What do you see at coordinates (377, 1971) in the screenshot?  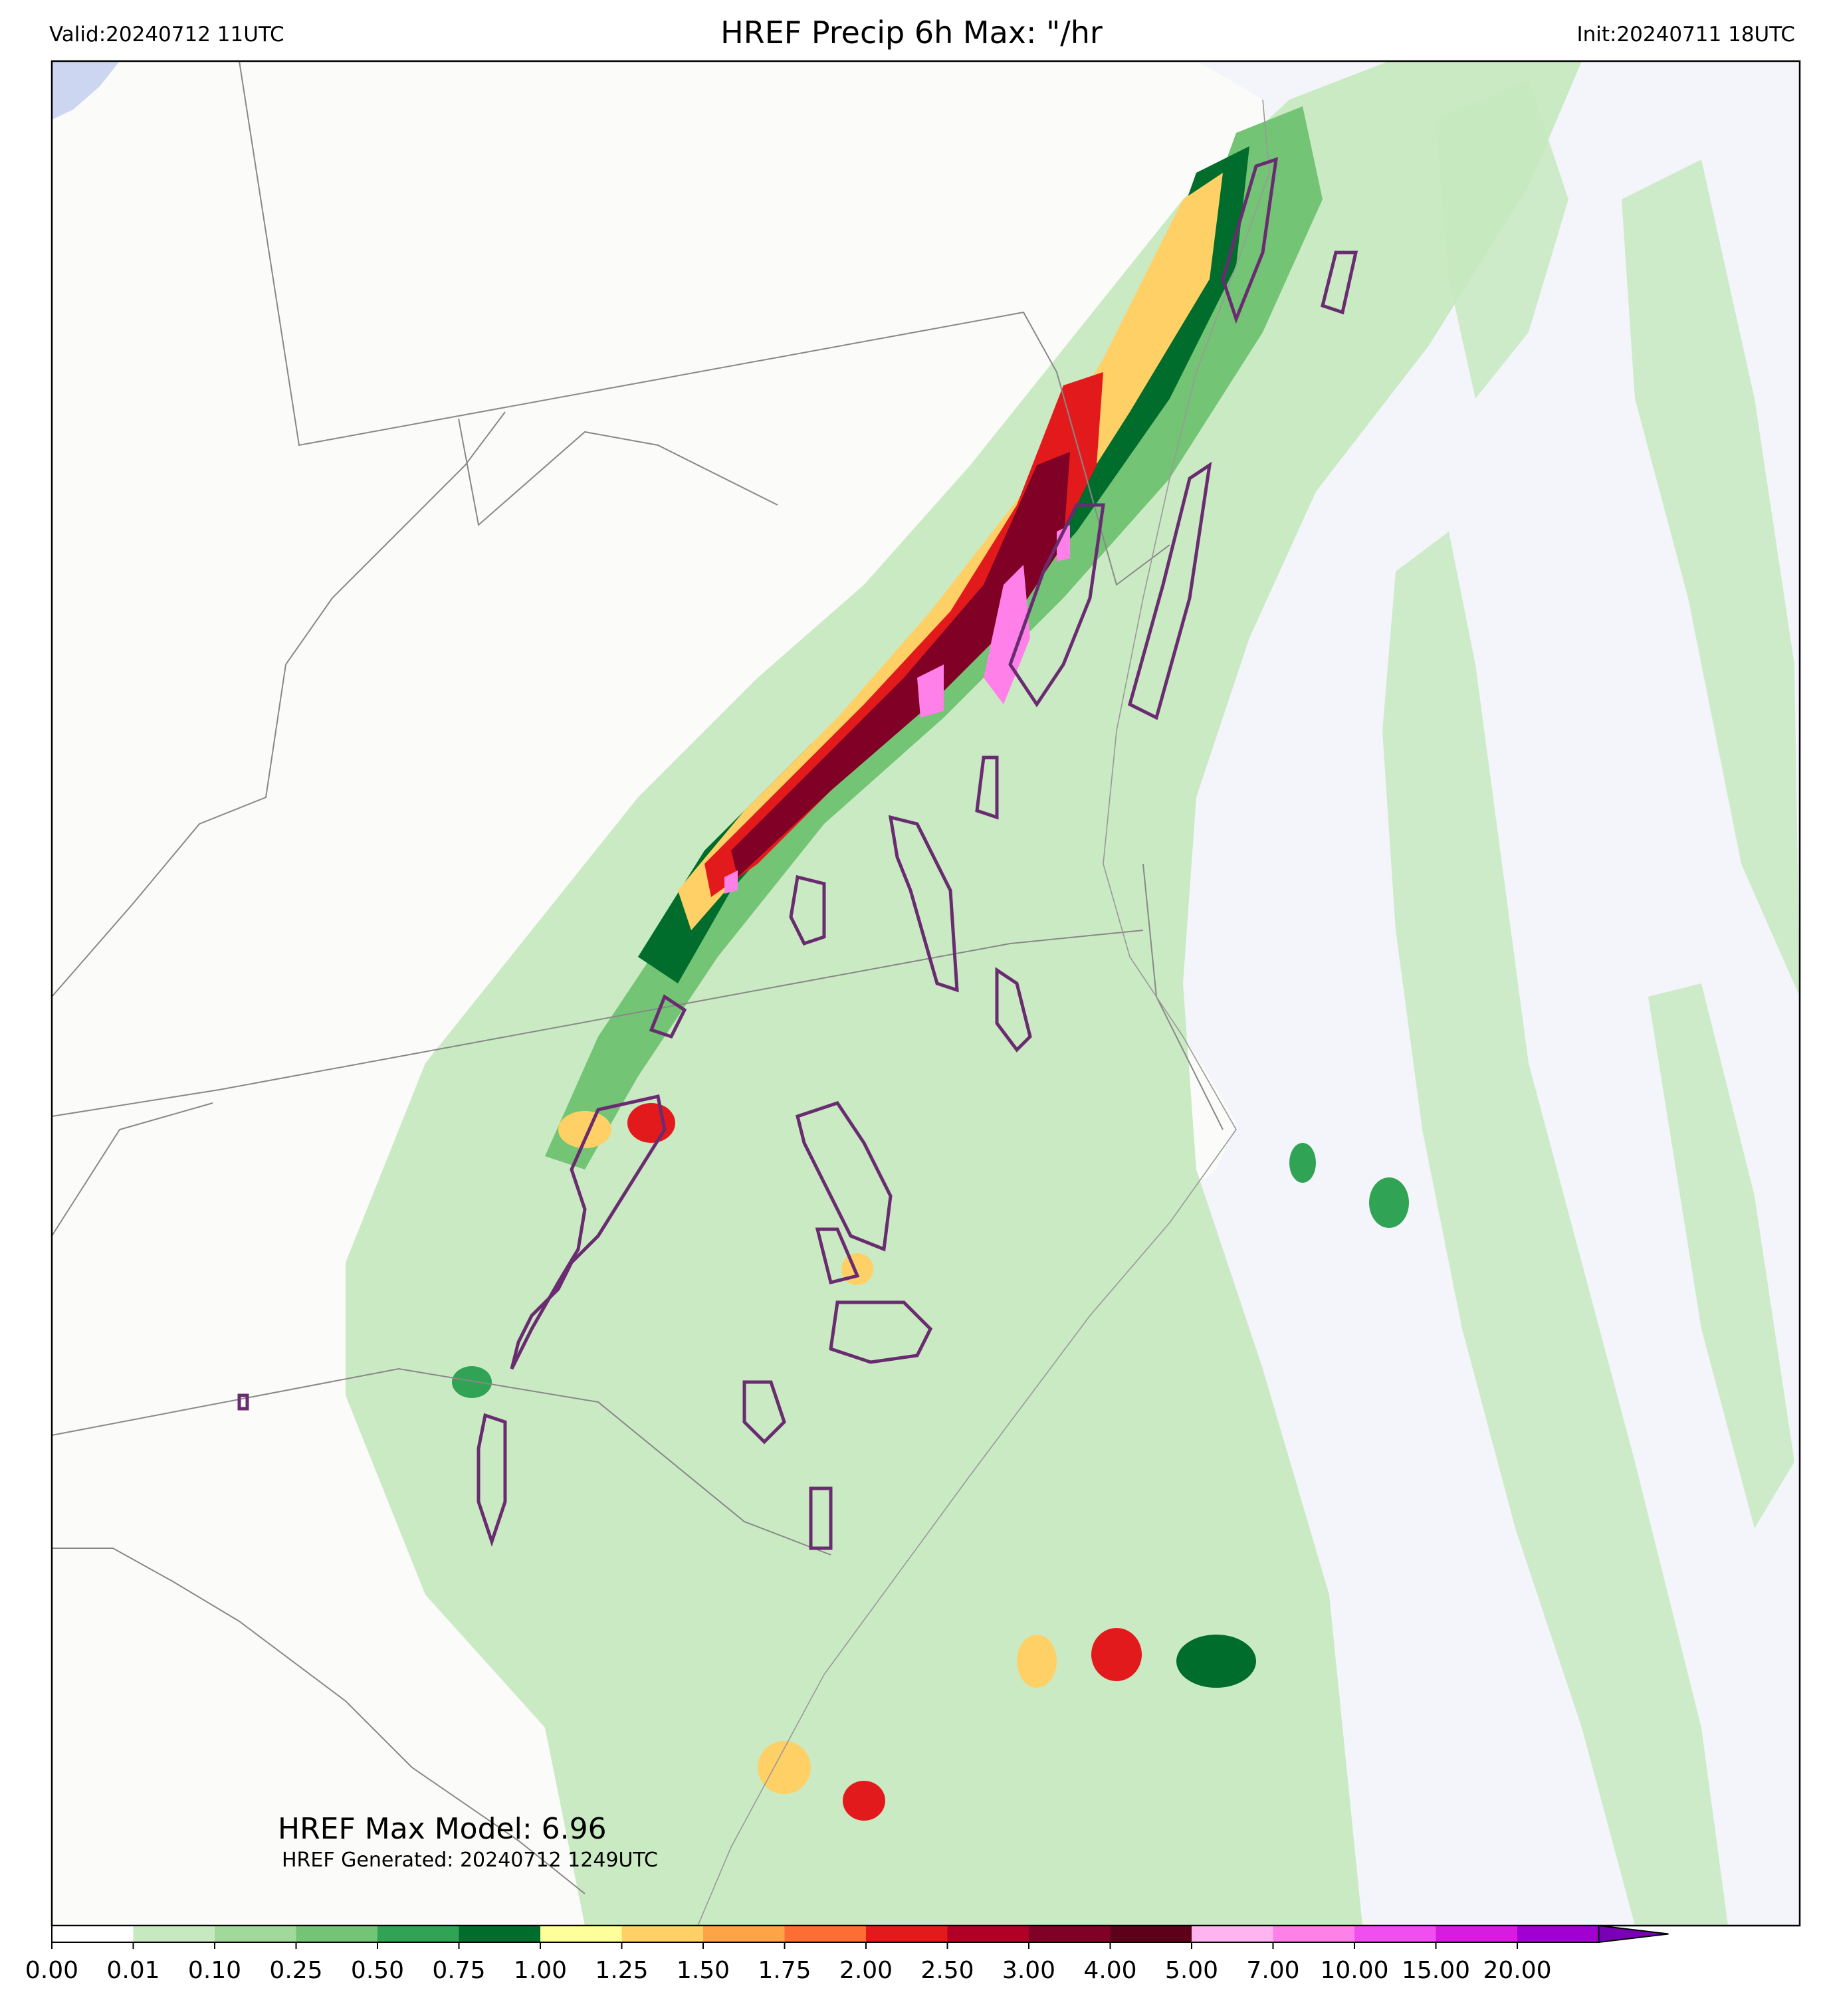 I see `colorbar-tick-label: 0.50` at bounding box center [377, 1971].